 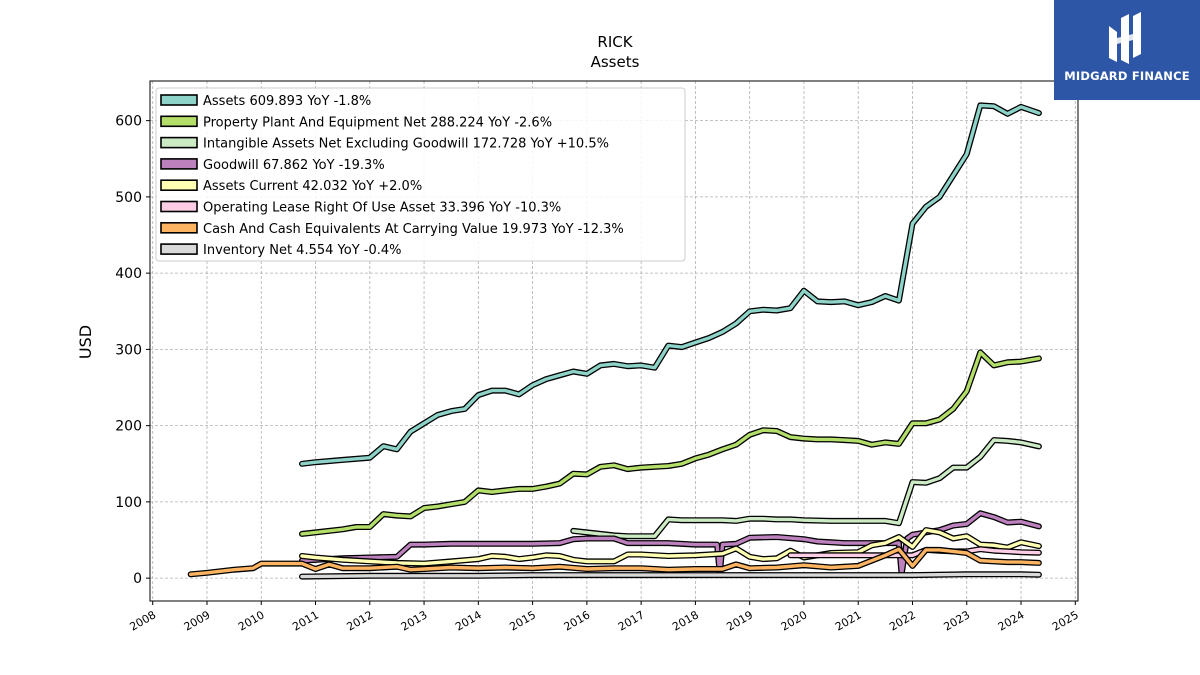 What do you see at coordinates (305, 620) in the screenshot?
I see `x-tick-label: 2011` at bounding box center [305, 620].